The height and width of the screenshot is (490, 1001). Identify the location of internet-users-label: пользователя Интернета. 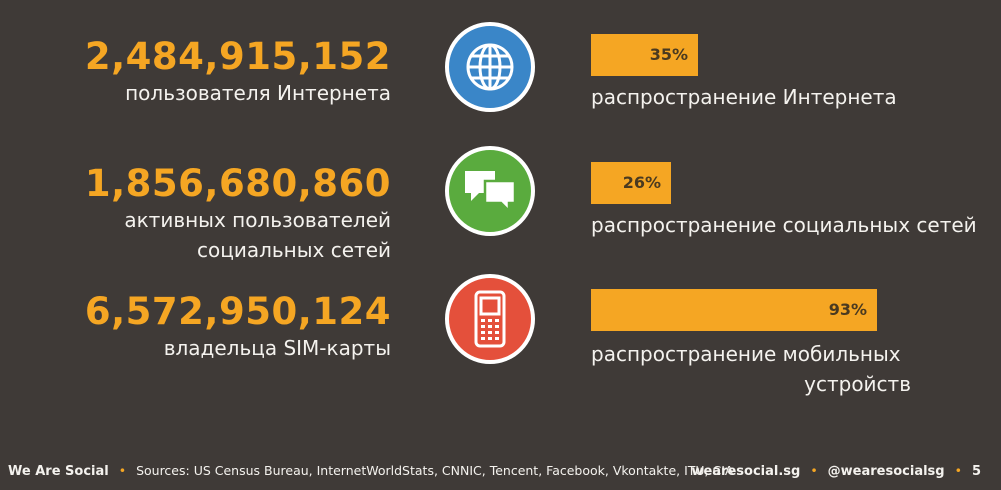
(258, 93).